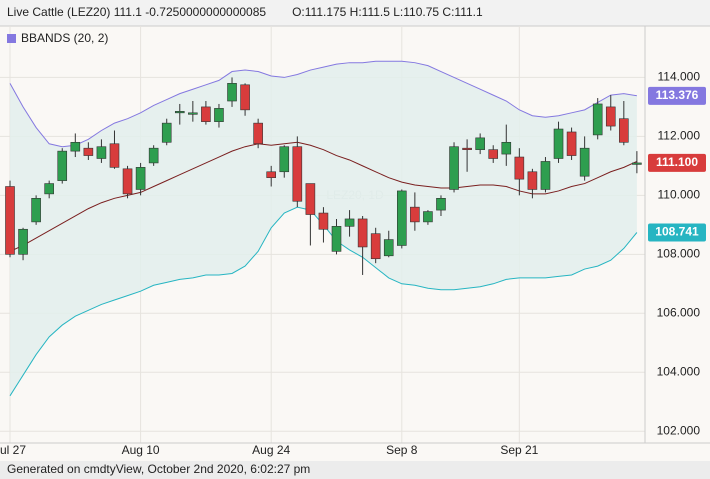  I want to click on y-tick-label: 110.000, so click(679, 195).